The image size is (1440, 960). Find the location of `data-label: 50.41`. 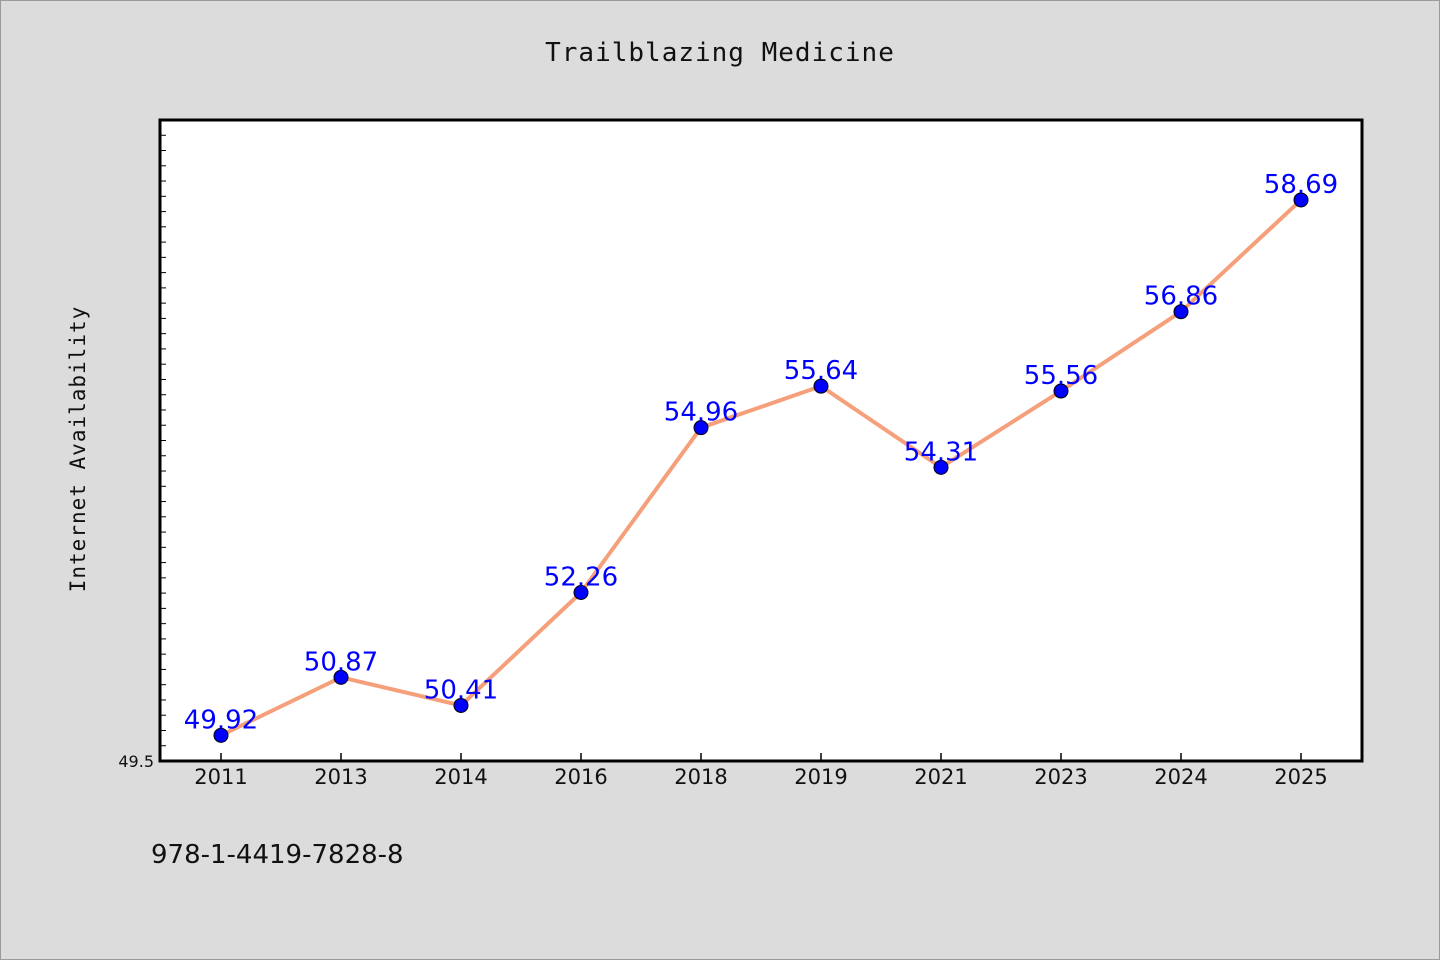

data-label: 50.41 is located at coordinates (461, 690).